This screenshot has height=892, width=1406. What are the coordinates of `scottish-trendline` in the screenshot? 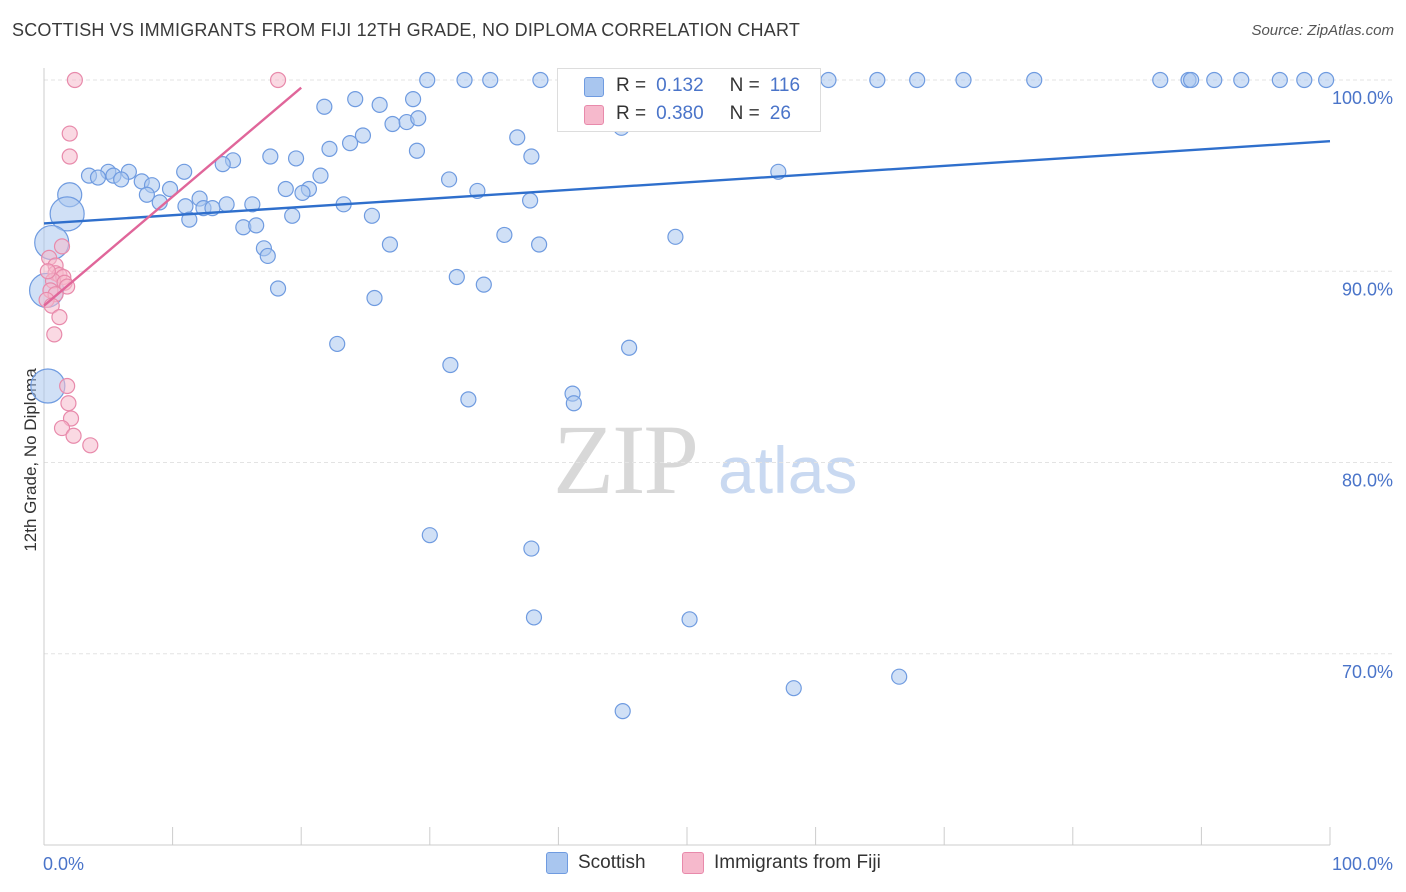 It's located at (687, 182).